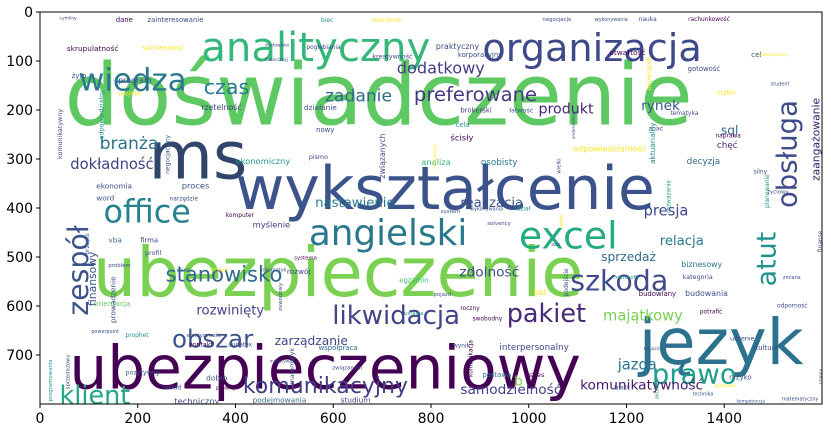 Image resolution: width=831 pixels, height=436 pixels. What do you see at coordinates (436, 162) in the screenshot?
I see `word-49: analiza` at bounding box center [436, 162].